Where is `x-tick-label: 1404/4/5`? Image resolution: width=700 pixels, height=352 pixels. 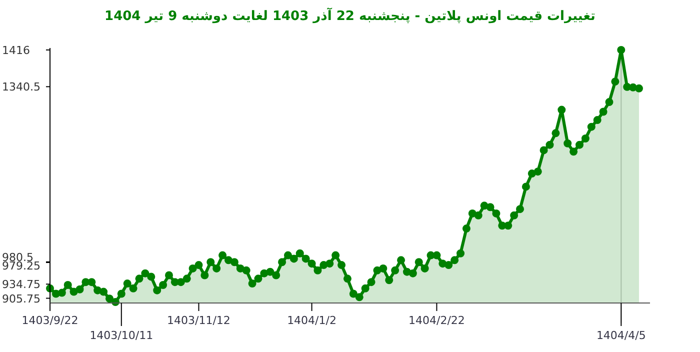
x-tick-label: 1404/4/5 is located at coordinates (621, 335).